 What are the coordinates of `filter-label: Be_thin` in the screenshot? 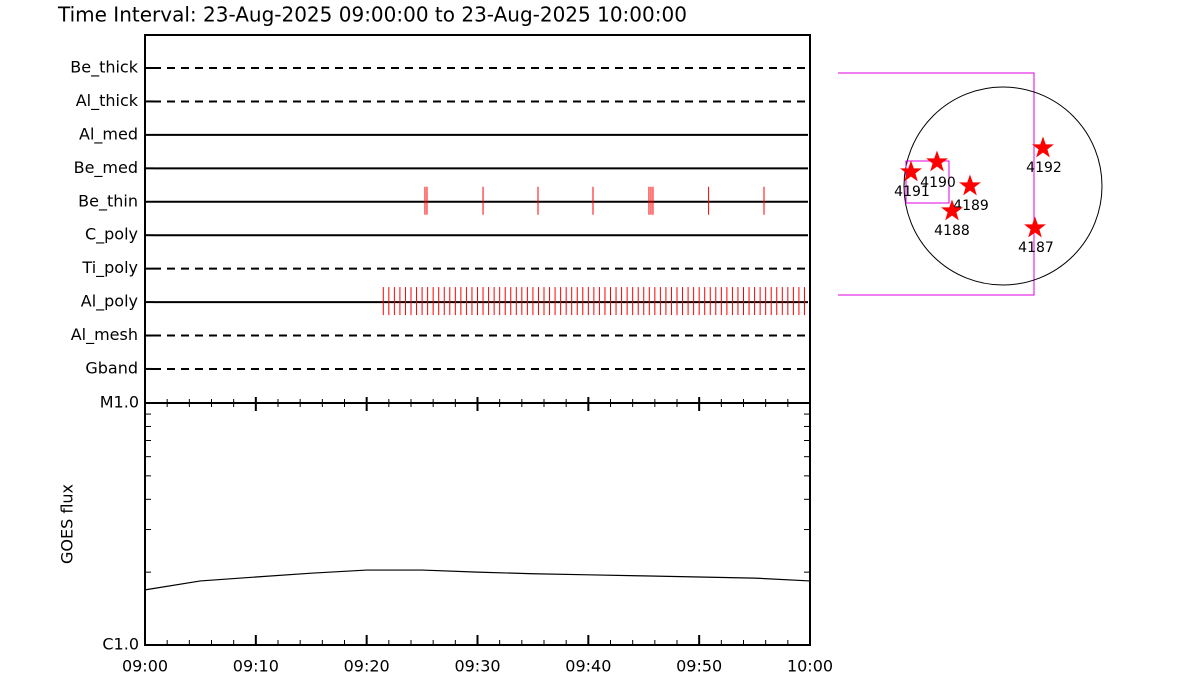 It's located at (108, 201).